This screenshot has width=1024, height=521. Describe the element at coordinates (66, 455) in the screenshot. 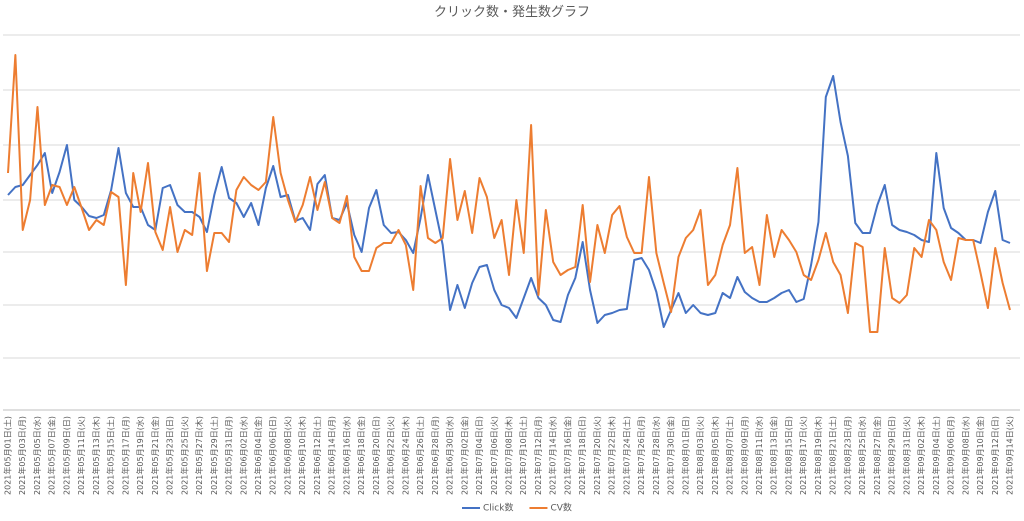

I see `x-tick-label: 2021年05月09日(日)` at that location.